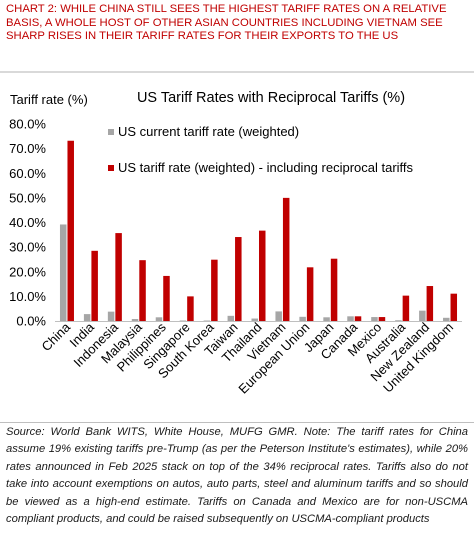 This screenshot has height=549, width=474. What do you see at coordinates (49, 99) in the screenshot?
I see `y-axis-label: Tariff rate (%)` at bounding box center [49, 99].